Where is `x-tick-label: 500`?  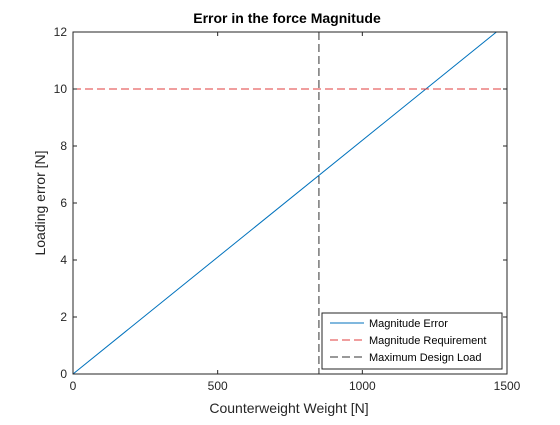 x-tick-label: 500 is located at coordinates (218, 386).